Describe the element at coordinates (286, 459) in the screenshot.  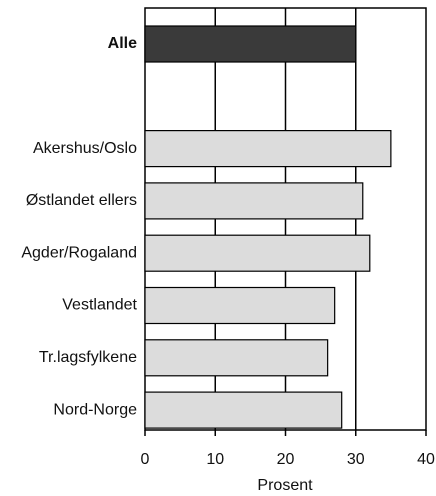
I see `x-tick-label: 20` at that location.